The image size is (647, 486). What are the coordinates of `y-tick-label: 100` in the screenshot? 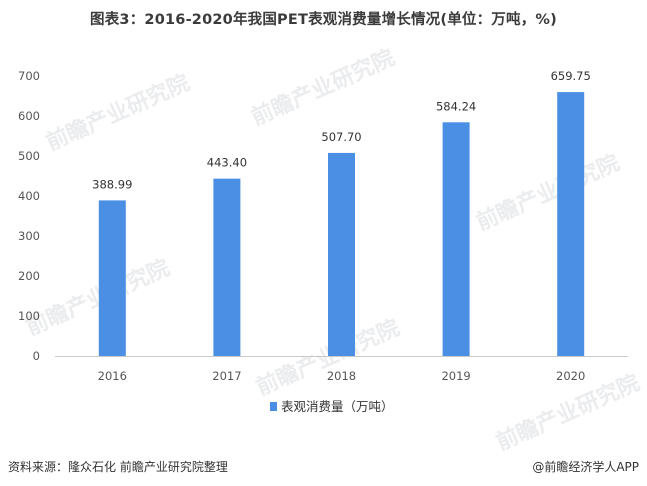 It's located at (29, 316).